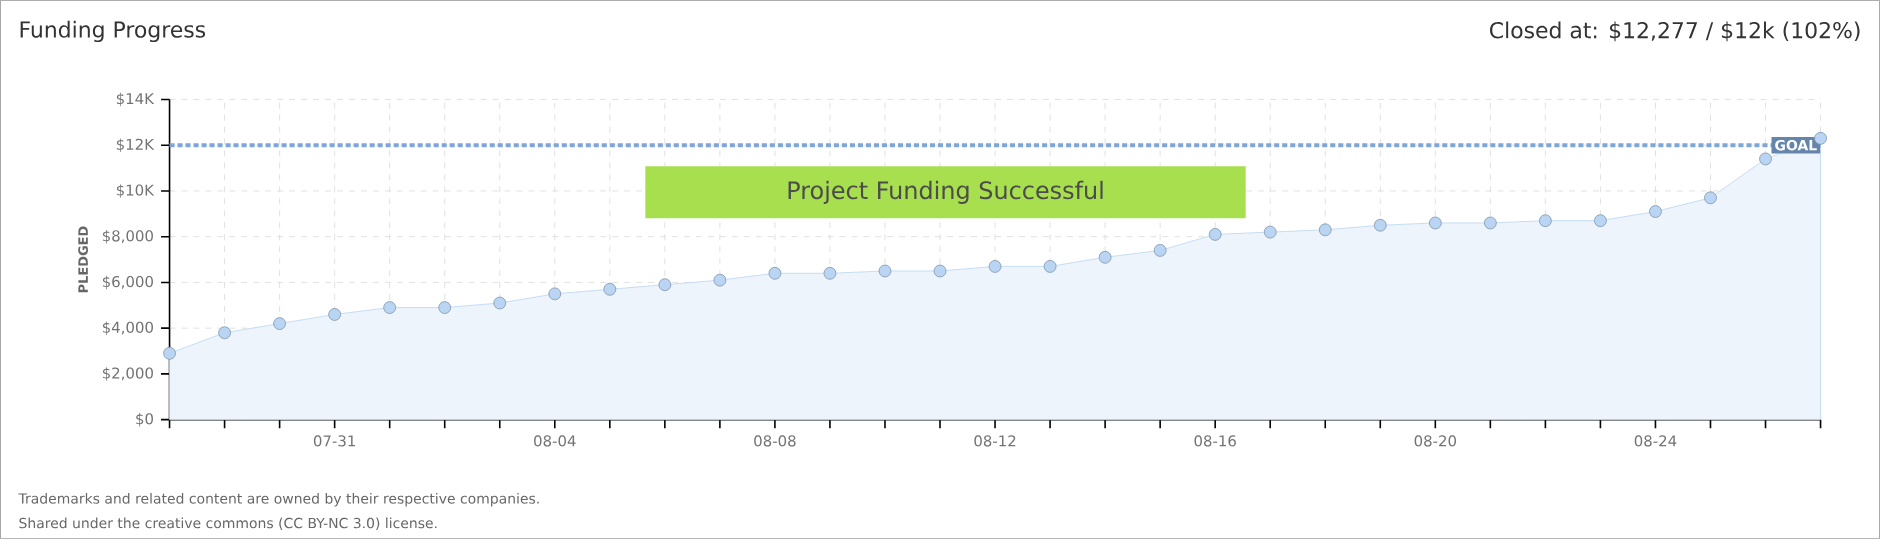 The width and height of the screenshot is (1880, 540). I want to click on chart-title: Funding Progress, so click(113, 32).